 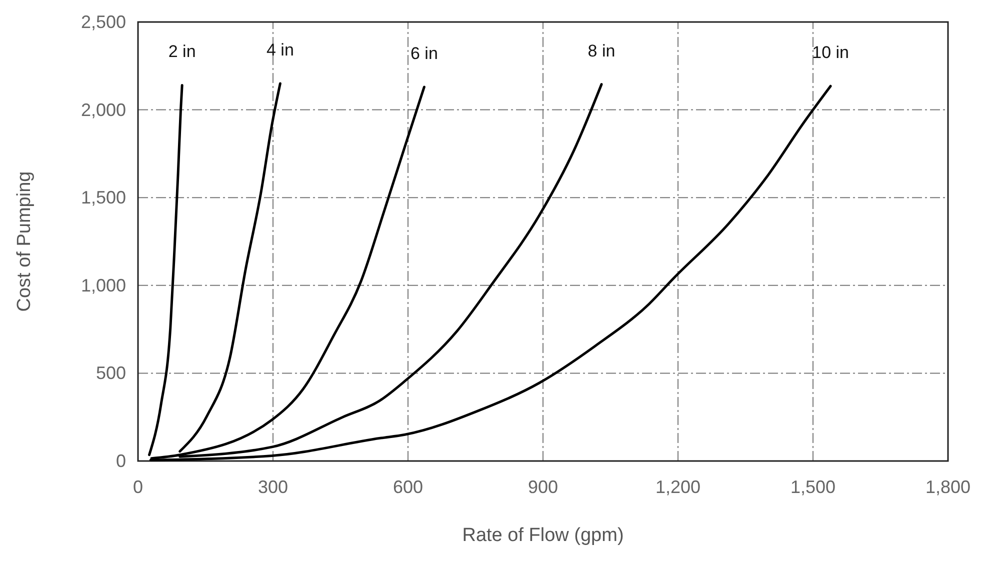 What do you see at coordinates (121, 461) in the screenshot?
I see `y-tick-label: 0` at bounding box center [121, 461].